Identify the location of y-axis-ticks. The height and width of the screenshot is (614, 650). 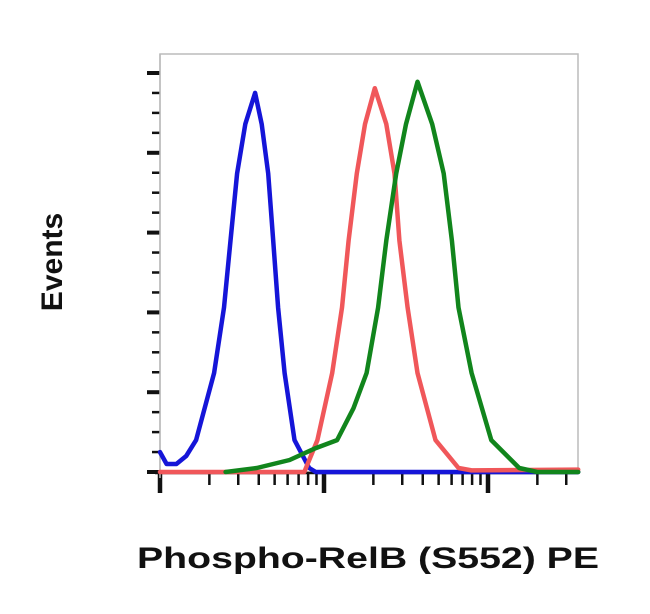
(153, 272).